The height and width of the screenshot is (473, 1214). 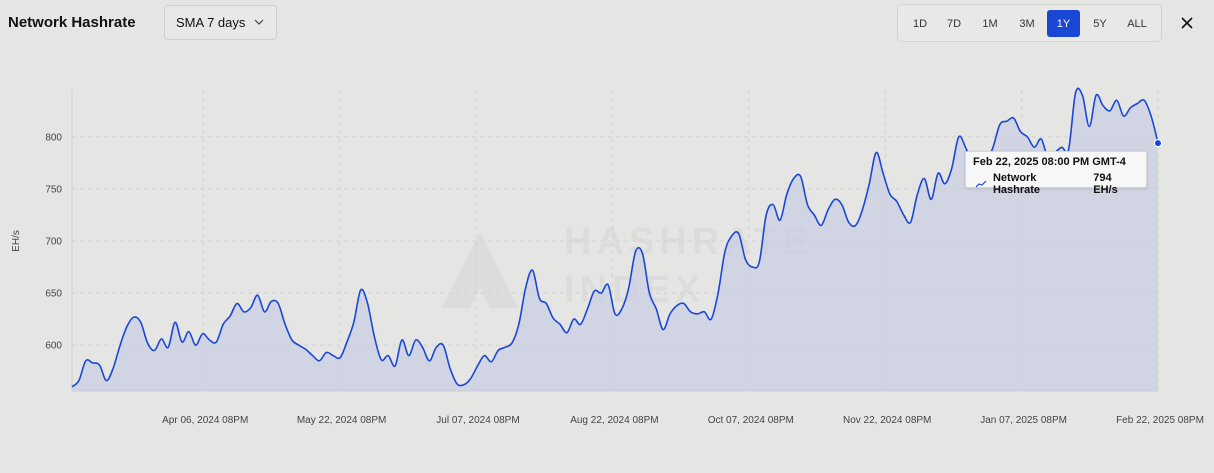 What do you see at coordinates (1063, 23) in the screenshot?
I see `range-button-1y: 1Y` at bounding box center [1063, 23].